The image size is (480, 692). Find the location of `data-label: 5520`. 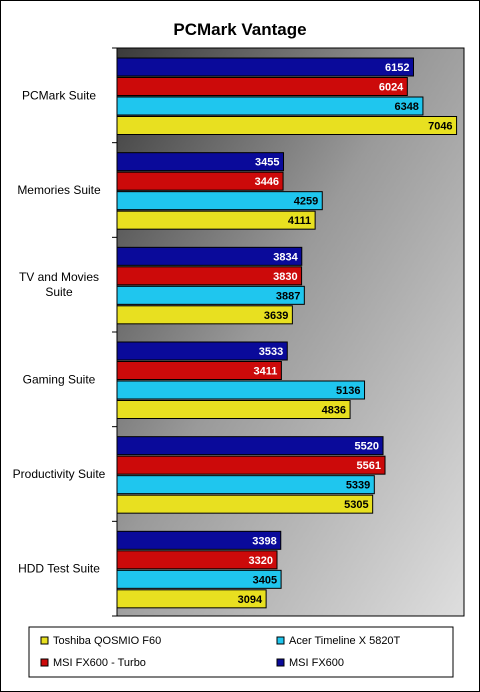

data-label: 5520 is located at coordinates (367, 447).